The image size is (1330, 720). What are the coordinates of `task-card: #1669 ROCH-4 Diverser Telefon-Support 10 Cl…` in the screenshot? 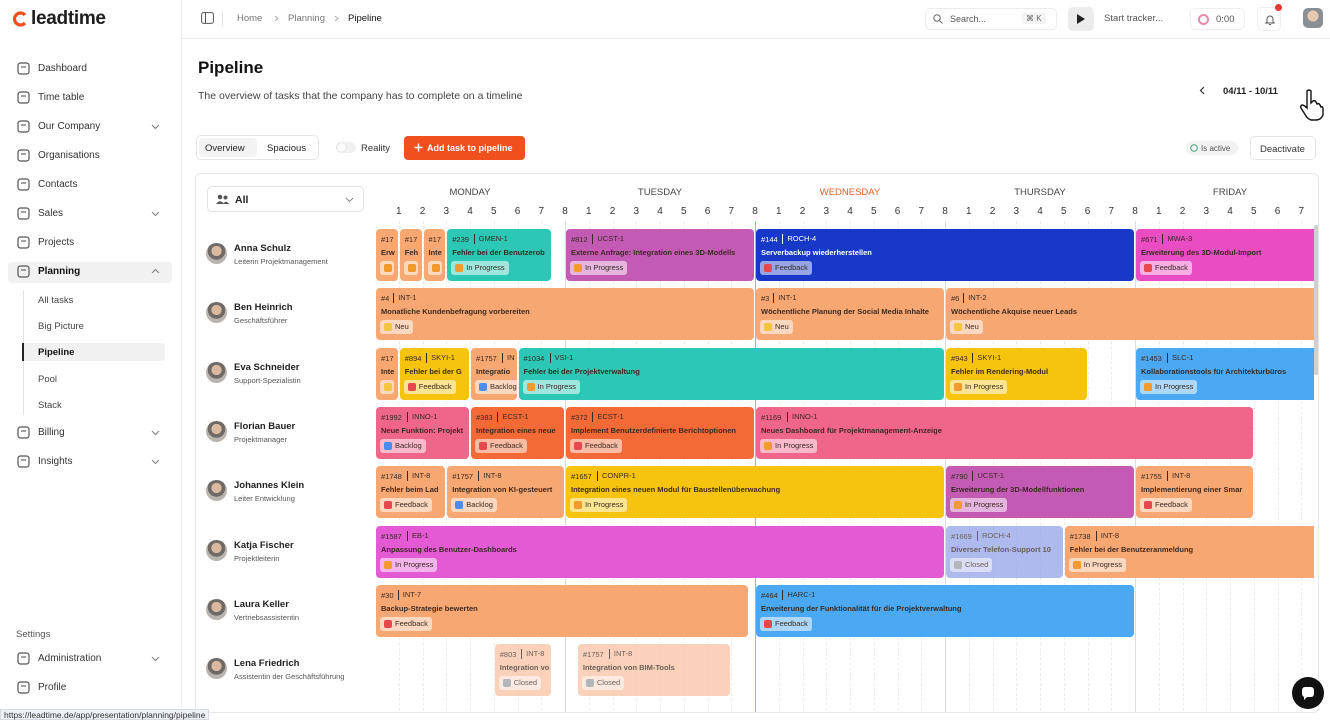 It's located at (1004, 551).